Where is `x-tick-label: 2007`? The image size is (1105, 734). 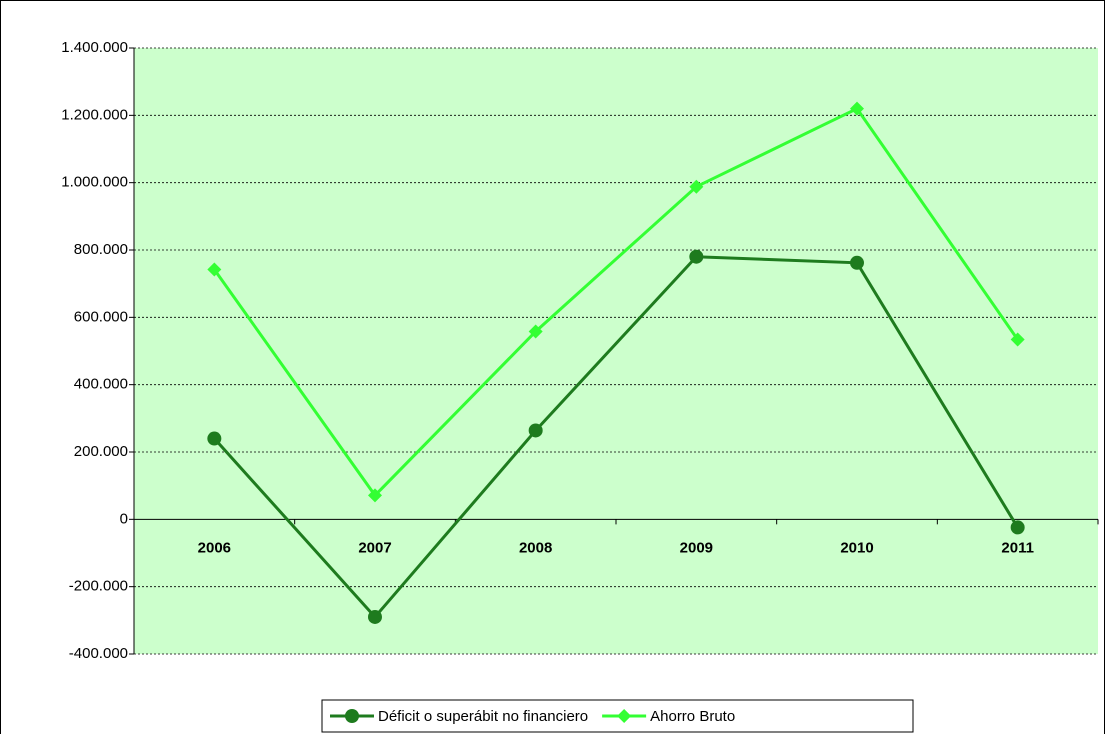
x-tick-label: 2007 is located at coordinates (374, 547).